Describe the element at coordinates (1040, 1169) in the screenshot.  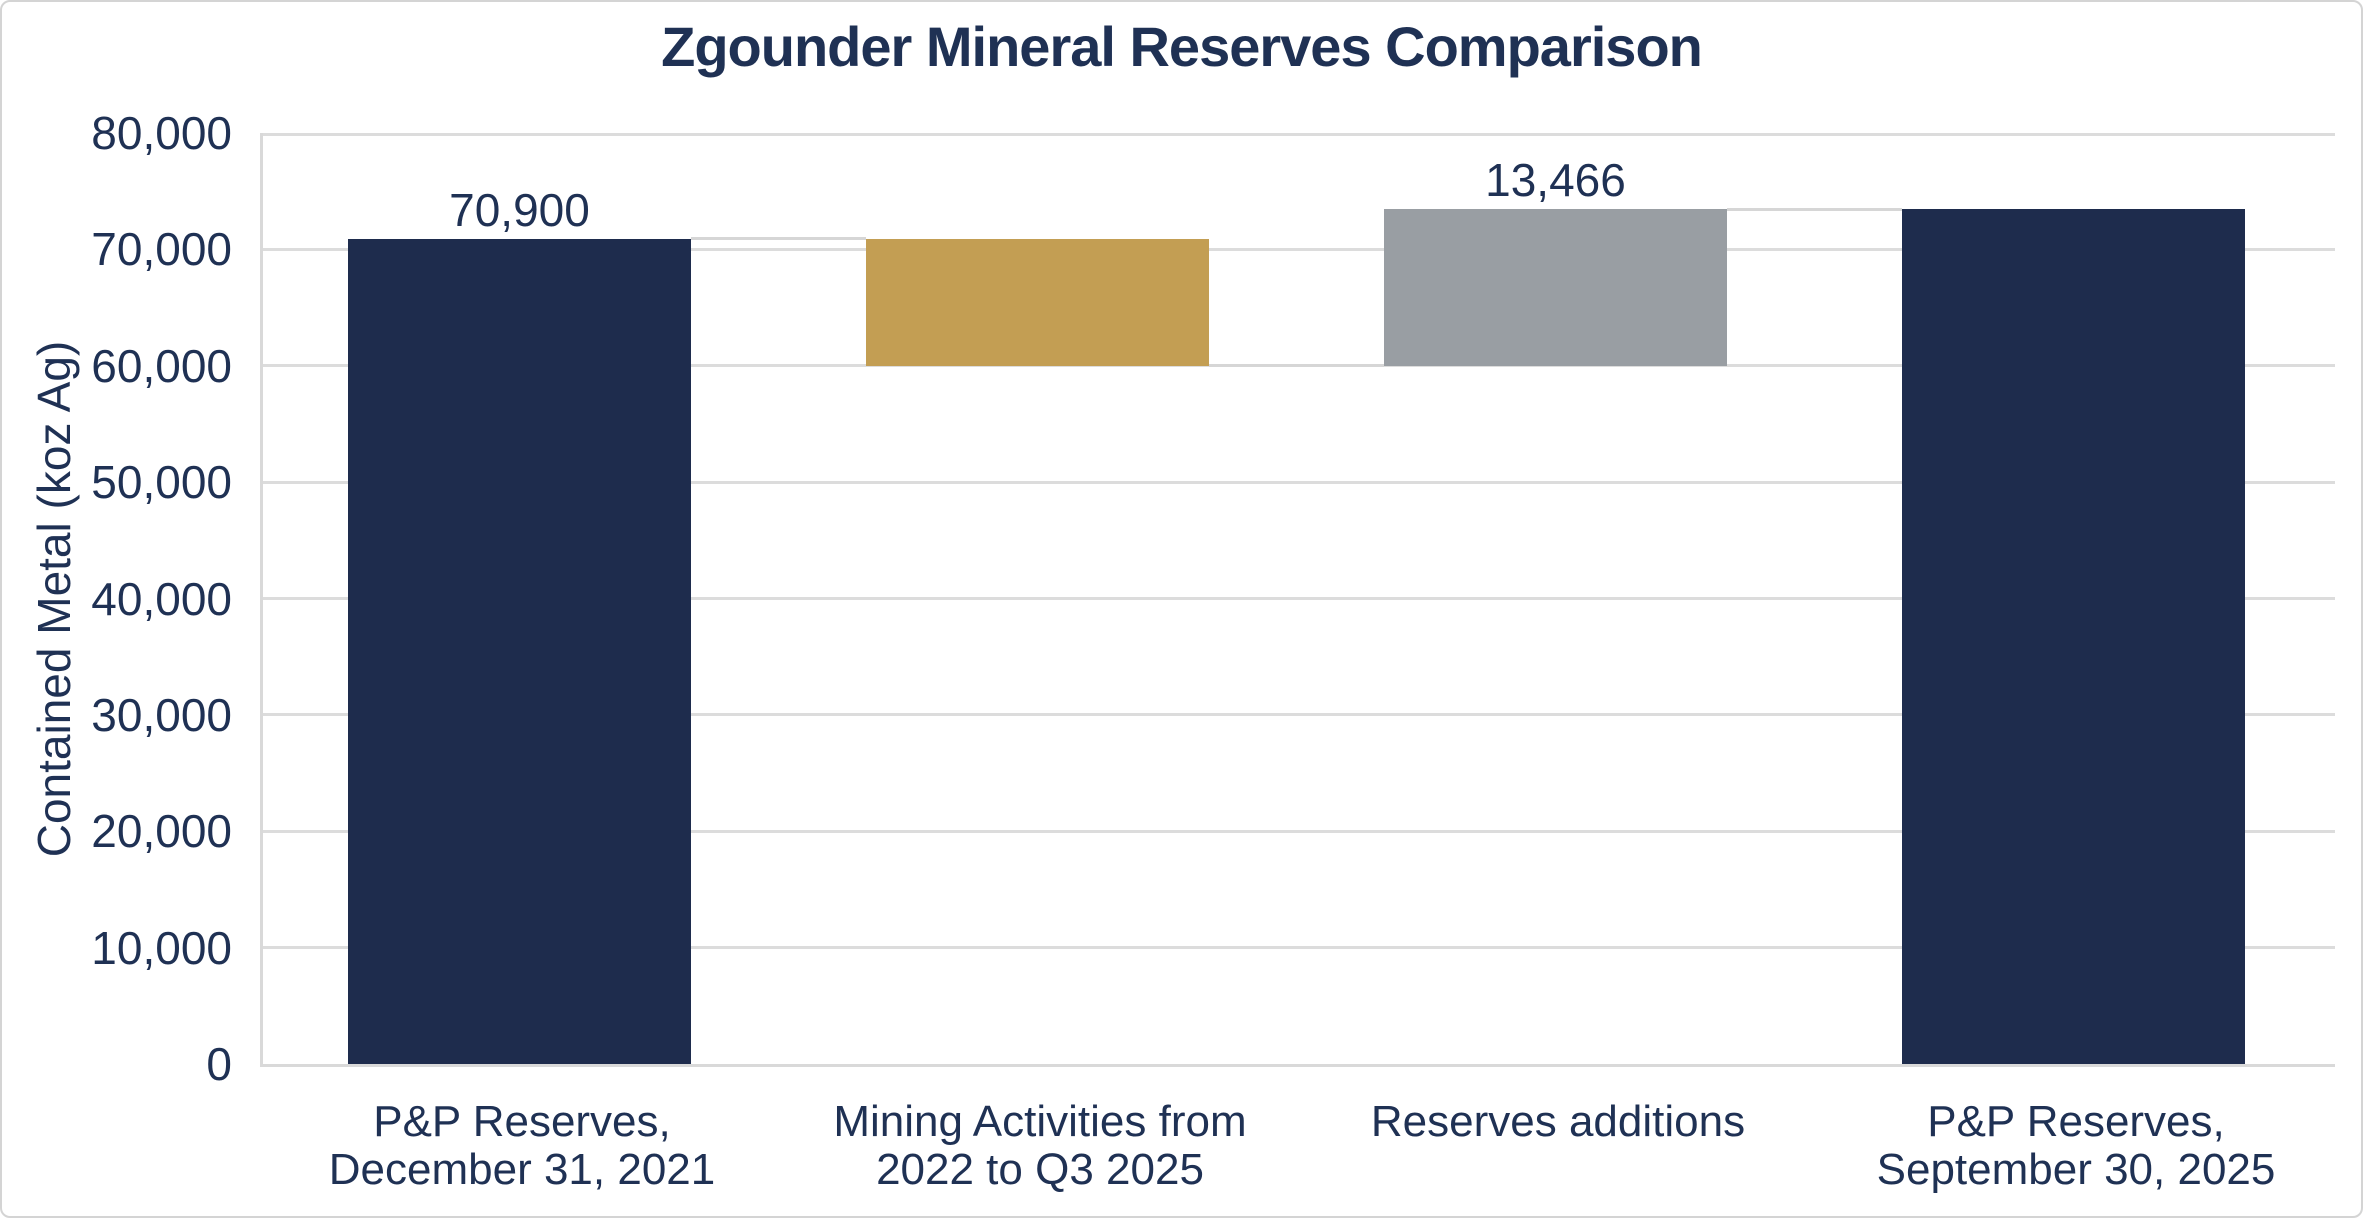
I see `x-axis-label-line: 2022 to Q3 2025` at that location.